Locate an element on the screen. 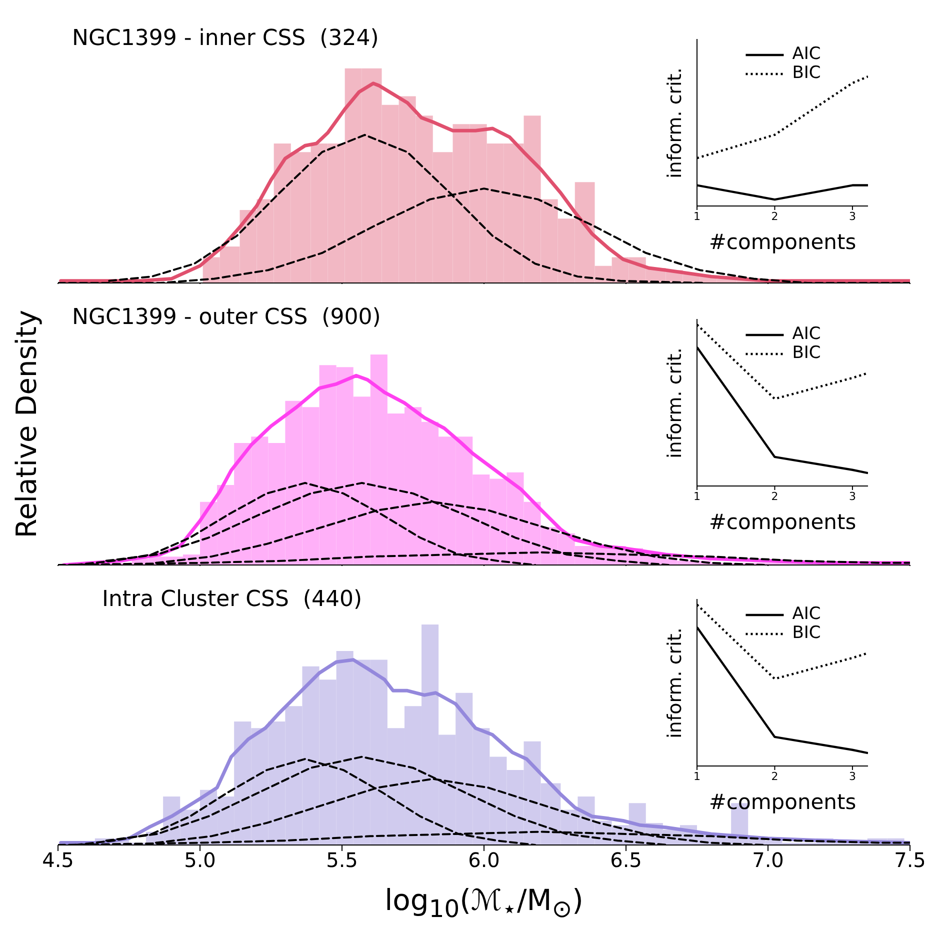 This screenshot has width=932, height=930. chart-title: Intra Cluster CSS (440) is located at coordinates (232, 599).